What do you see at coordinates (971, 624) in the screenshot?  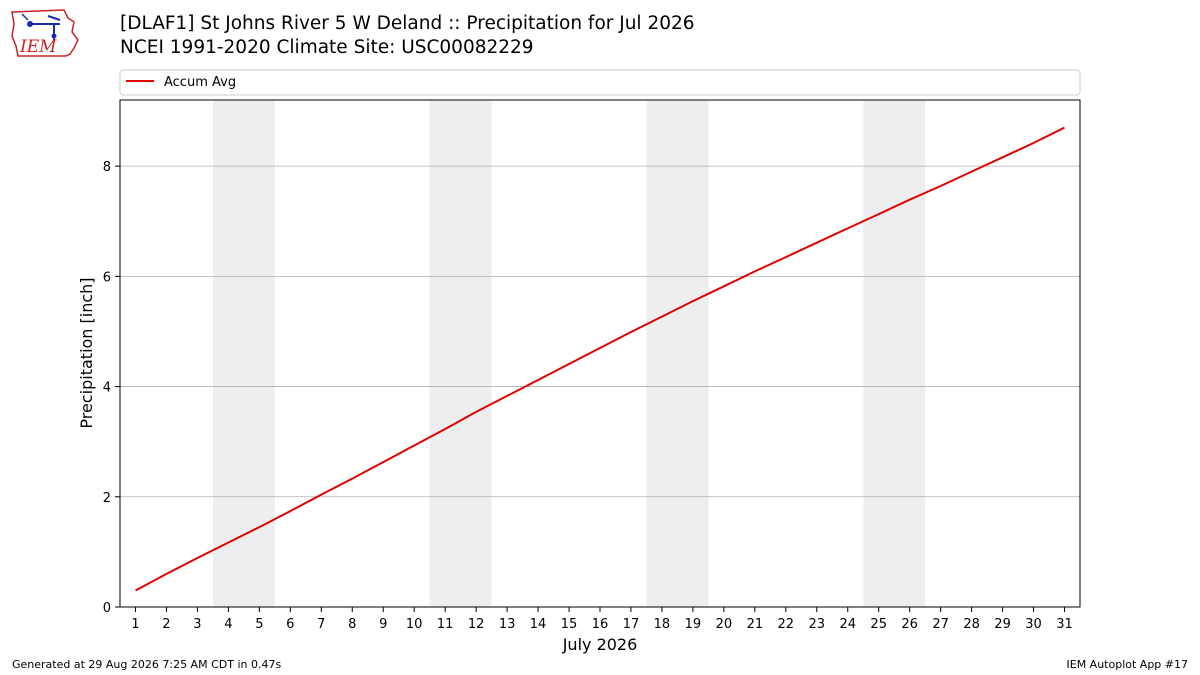 I see `x-tick-label: 28` at bounding box center [971, 624].